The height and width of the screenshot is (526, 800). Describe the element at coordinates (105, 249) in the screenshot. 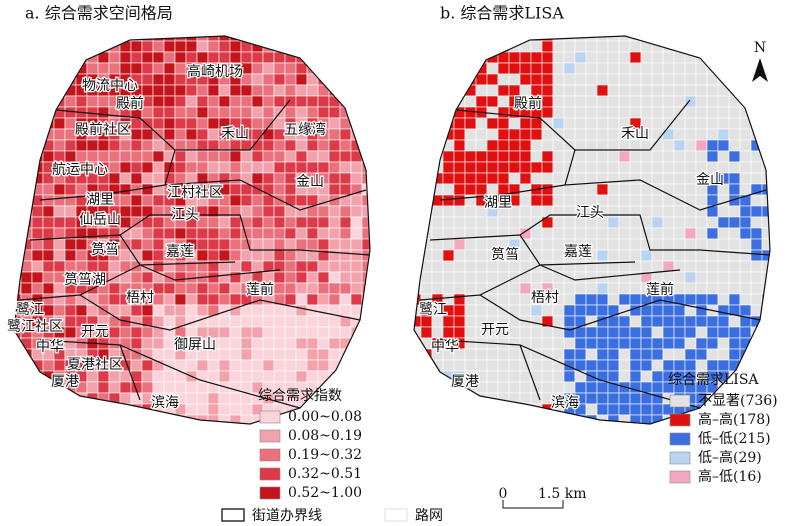

I see `place-label: 筼筜` at that location.